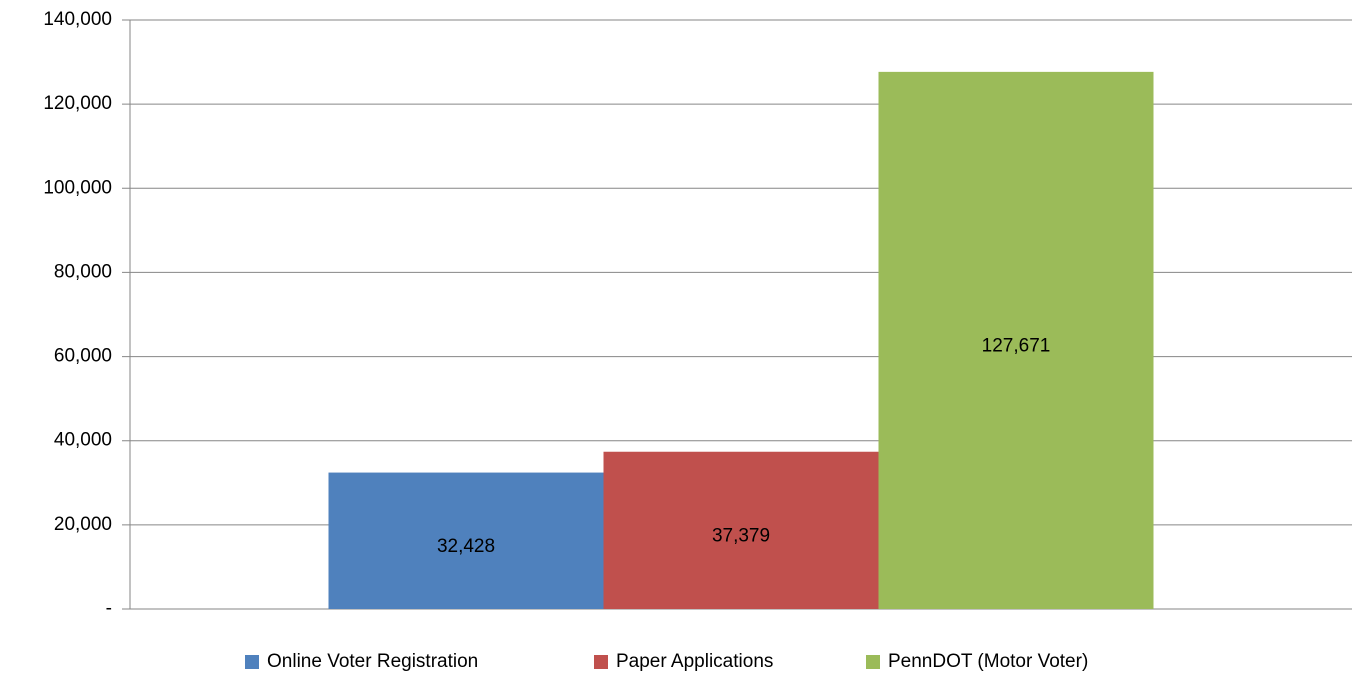 The width and height of the screenshot is (1352, 679). Describe the element at coordinates (83, 524) in the screenshot. I see `y-tick-label: 20,000` at that location.